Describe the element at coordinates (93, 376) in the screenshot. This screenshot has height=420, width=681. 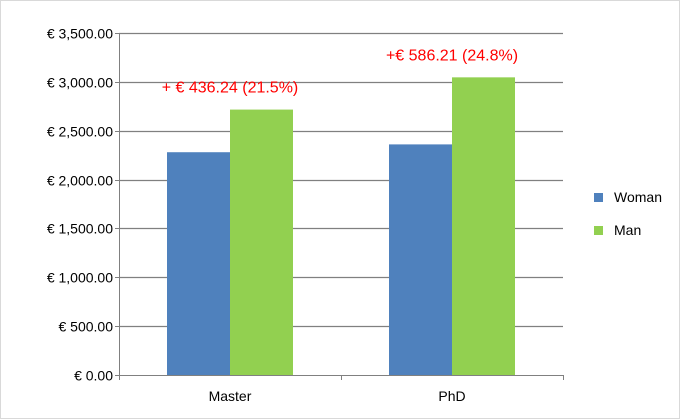
I see `y-tick-label: € 0.00` at that location.